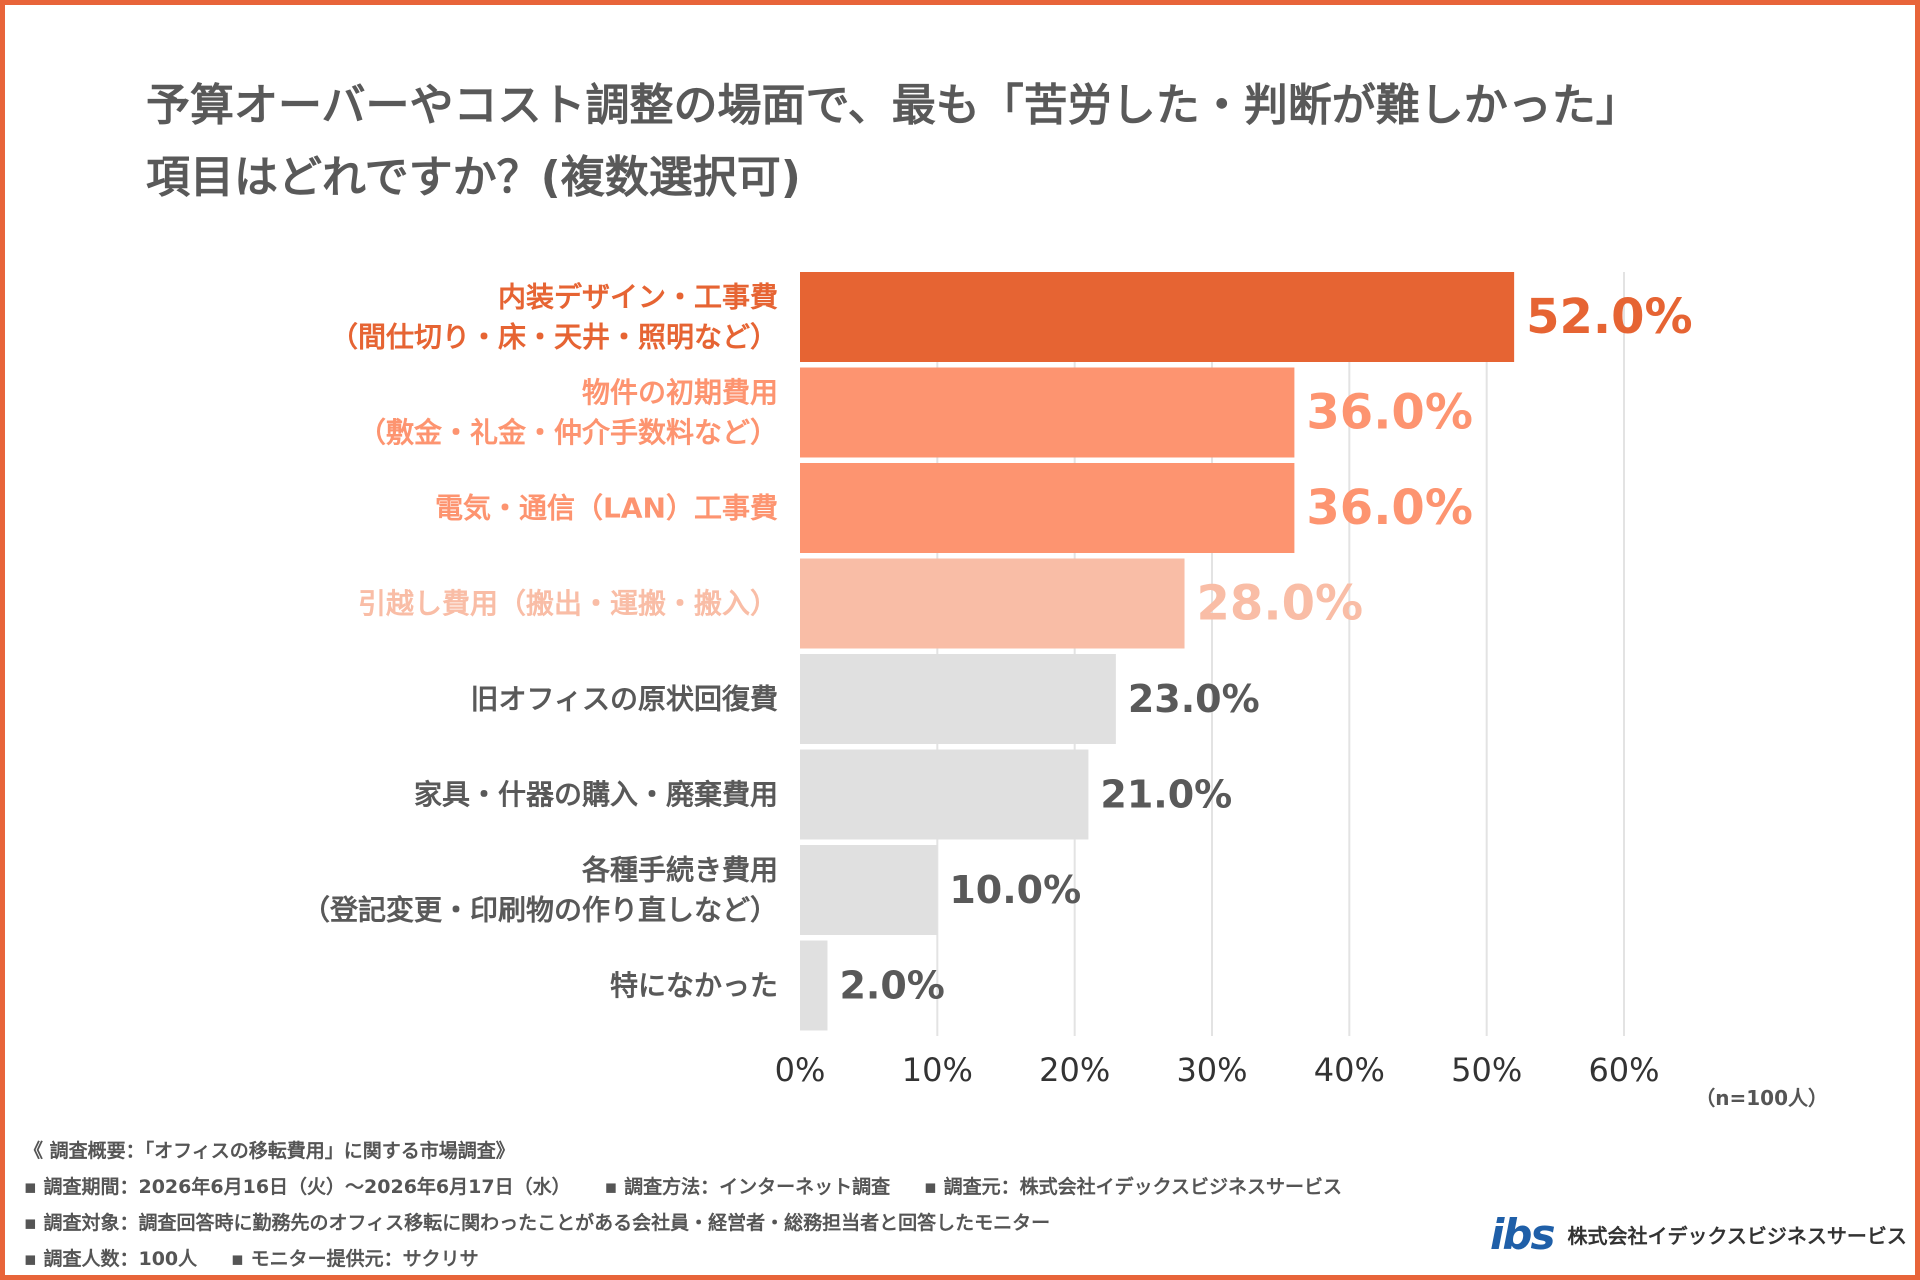  What do you see at coordinates (568, 603) in the screenshot?
I see `category-label-3-0: 引越し費用（搬出・運搬・搬入）` at bounding box center [568, 603].